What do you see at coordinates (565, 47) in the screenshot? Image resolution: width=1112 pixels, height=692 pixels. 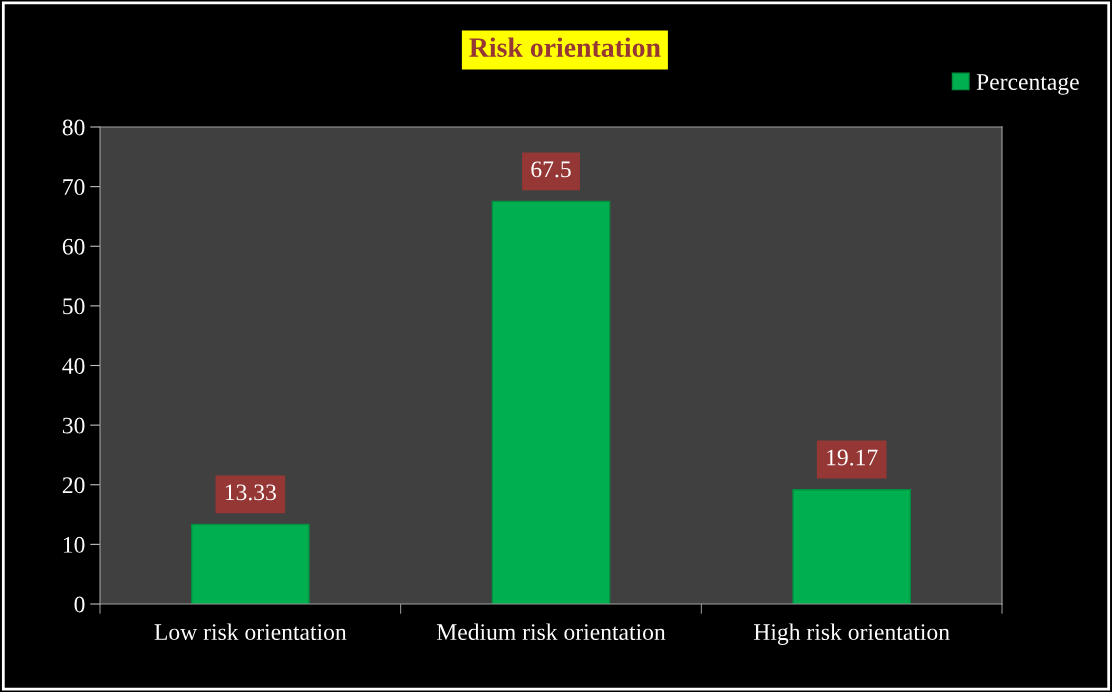 I see `chart-title: Risk orientation` at bounding box center [565, 47].